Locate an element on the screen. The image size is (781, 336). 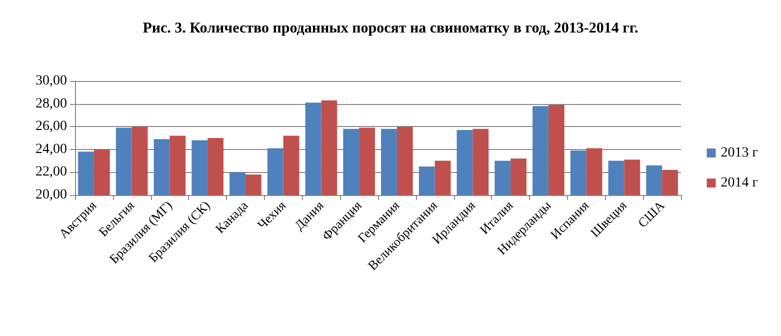
y-tick-label: 30,00 is located at coordinates (51, 81).